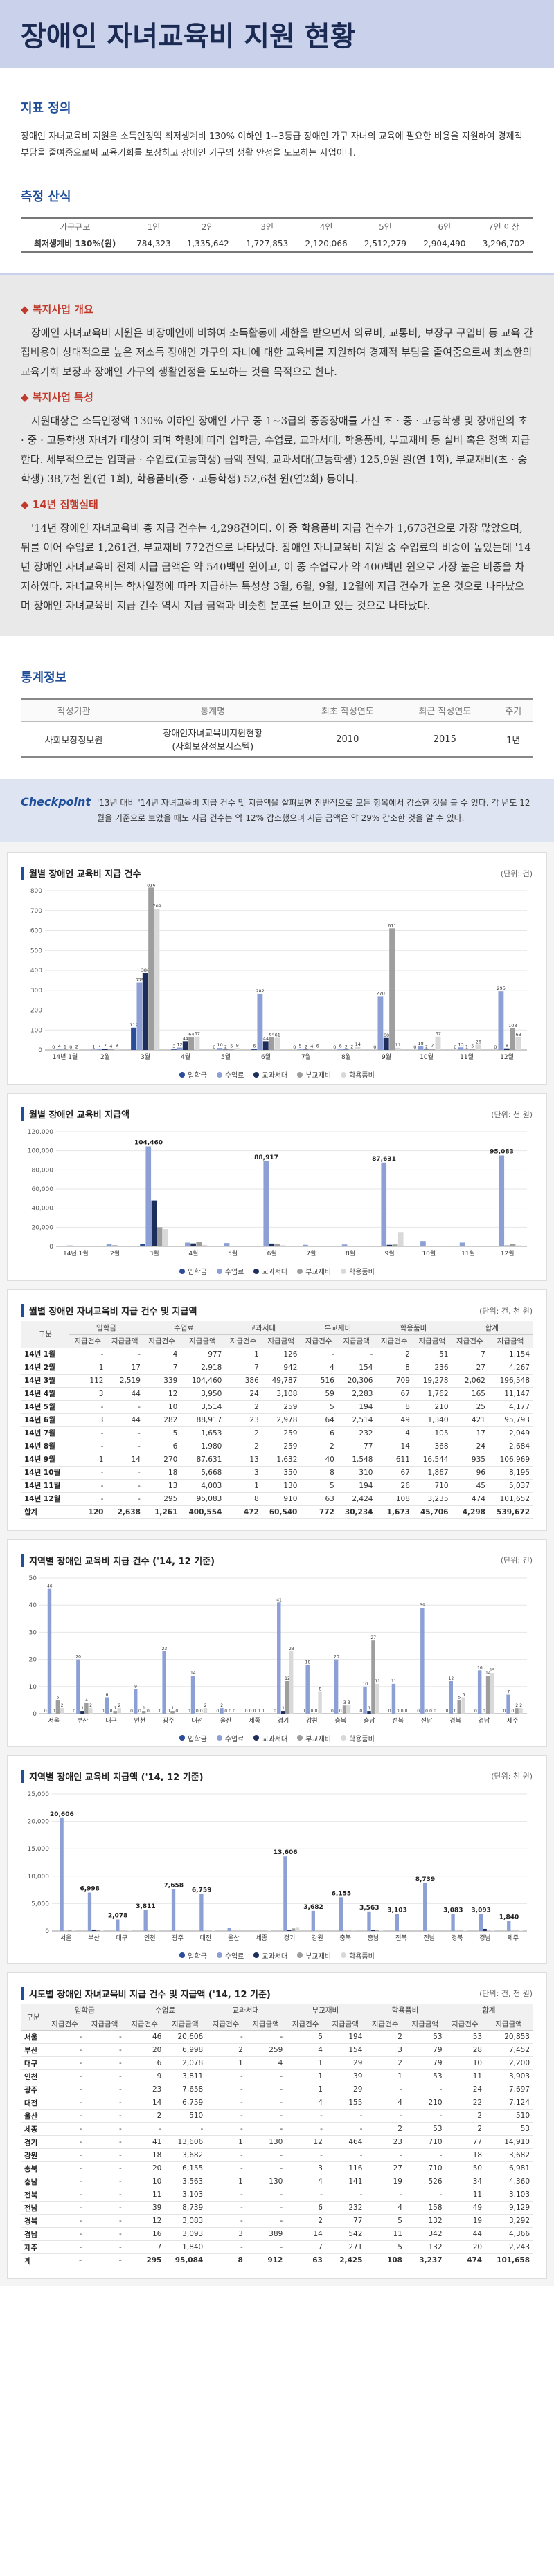  What do you see at coordinates (432, 1433) in the screenshot?
I see `table-cell: 105` at bounding box center [432, 1433].